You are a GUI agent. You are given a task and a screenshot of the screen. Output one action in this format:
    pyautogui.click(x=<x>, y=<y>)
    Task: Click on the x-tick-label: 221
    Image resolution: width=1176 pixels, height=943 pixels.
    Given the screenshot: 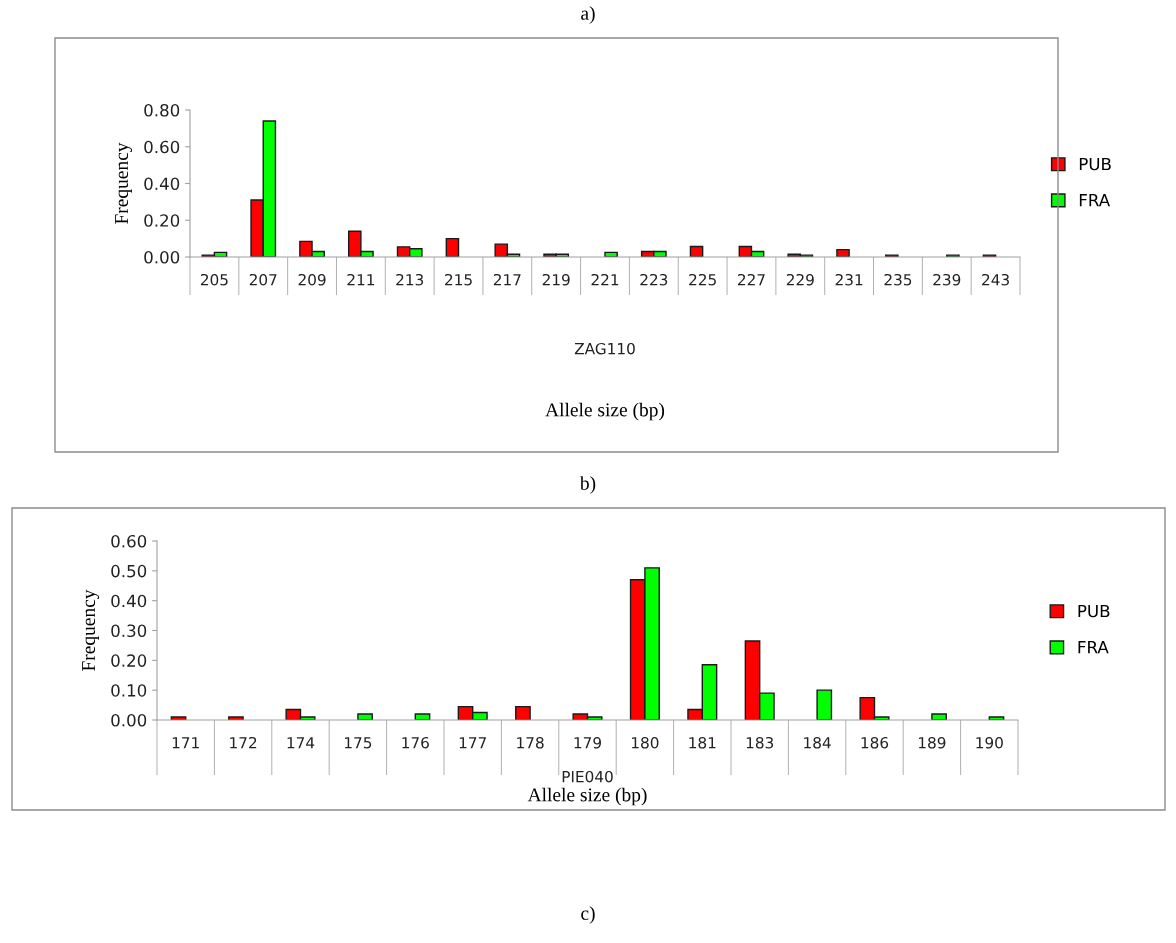 What is the action you would take?
    pyautogui.click(x=605, y=279)
    